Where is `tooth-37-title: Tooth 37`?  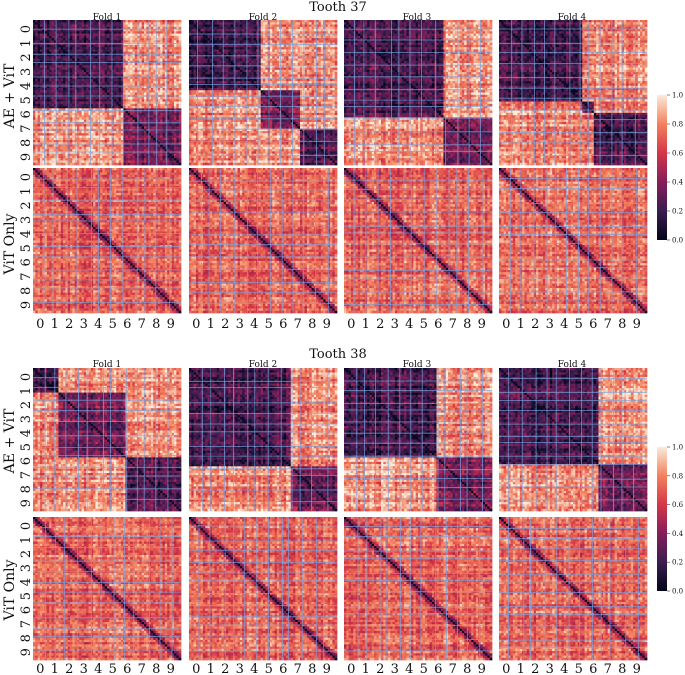 tooth-37-title: Tooth 37 is located at coordinates (338, 7).